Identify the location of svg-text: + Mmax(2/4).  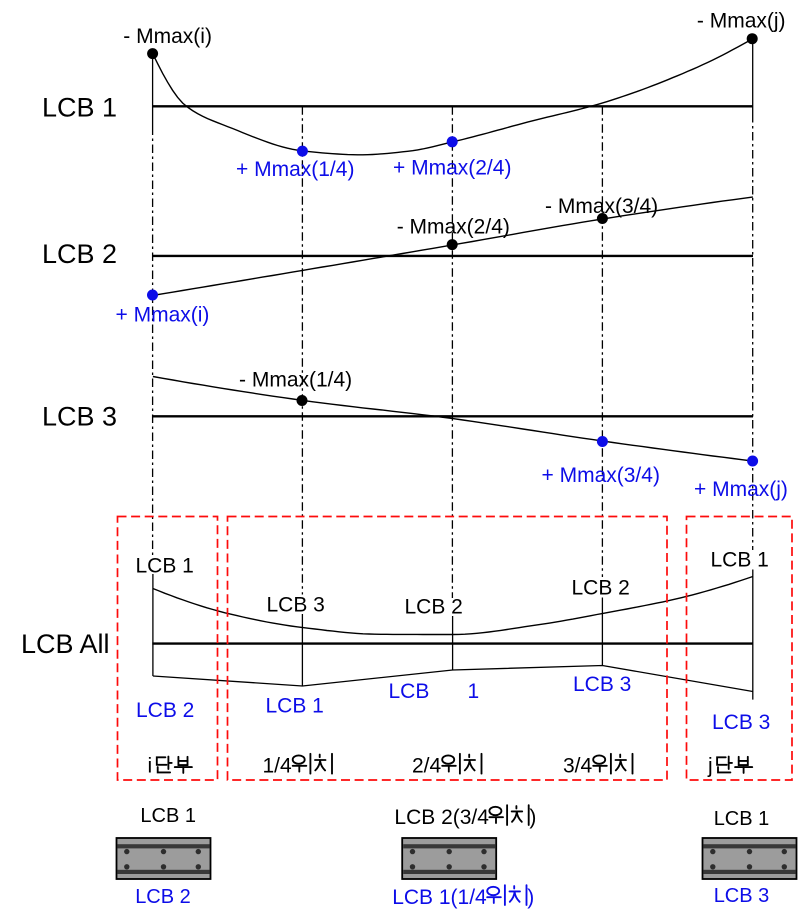
(452, 167).